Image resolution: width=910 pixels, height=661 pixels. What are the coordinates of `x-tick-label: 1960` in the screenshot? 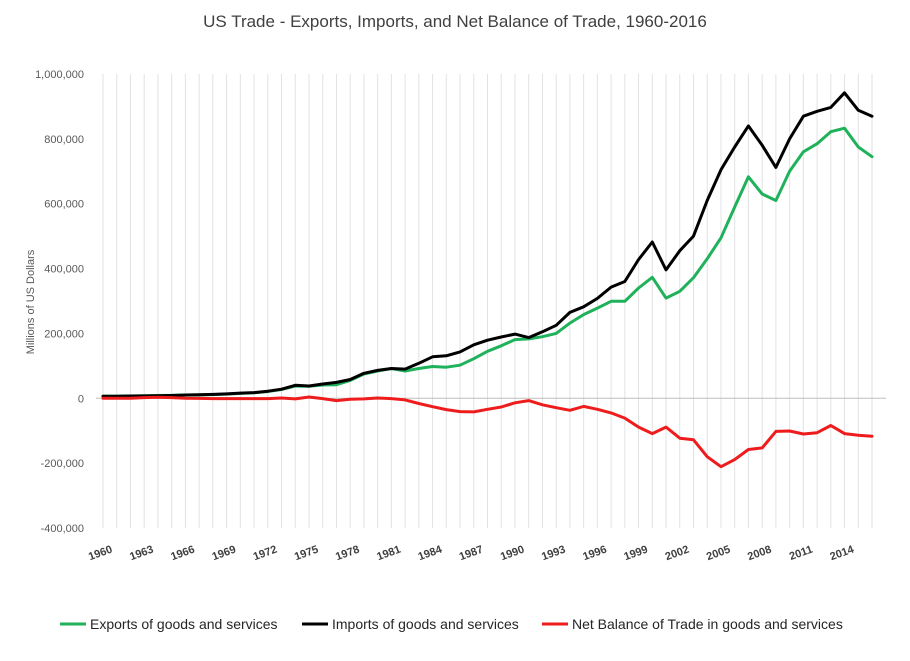 It's located at (100, 554).